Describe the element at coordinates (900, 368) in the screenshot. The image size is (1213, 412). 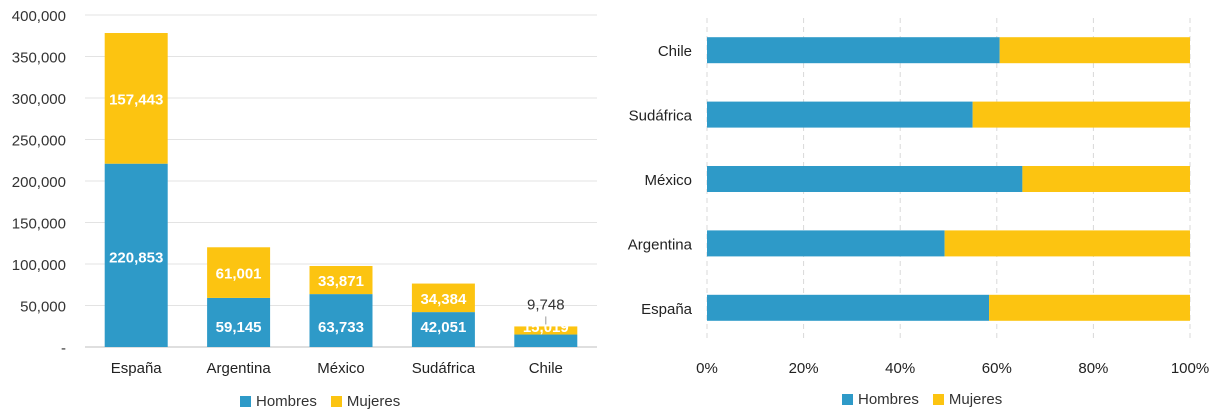
I see `x-tick-label: 40%` at that location.